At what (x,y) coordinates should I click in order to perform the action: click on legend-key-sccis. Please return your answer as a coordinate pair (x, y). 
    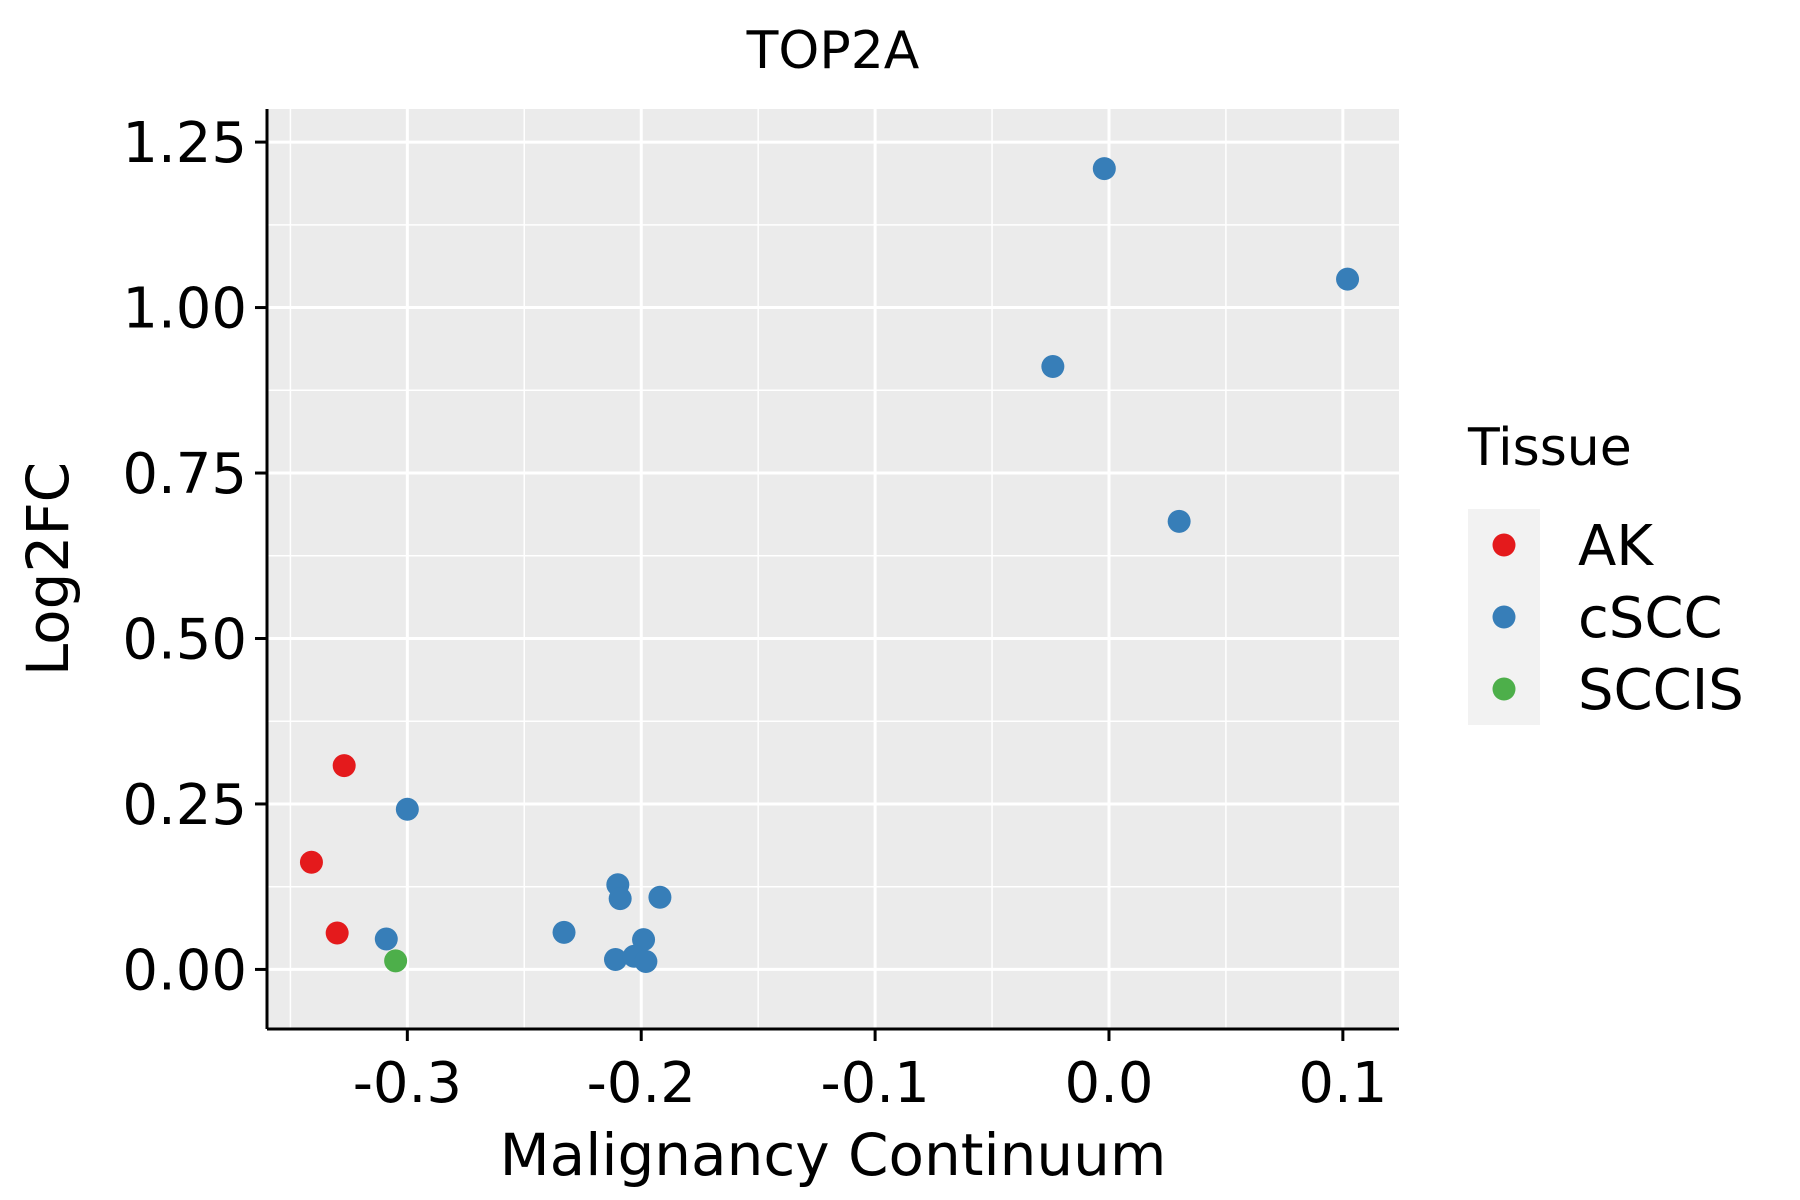
    Looking at the image, I should click on (1504, 689).